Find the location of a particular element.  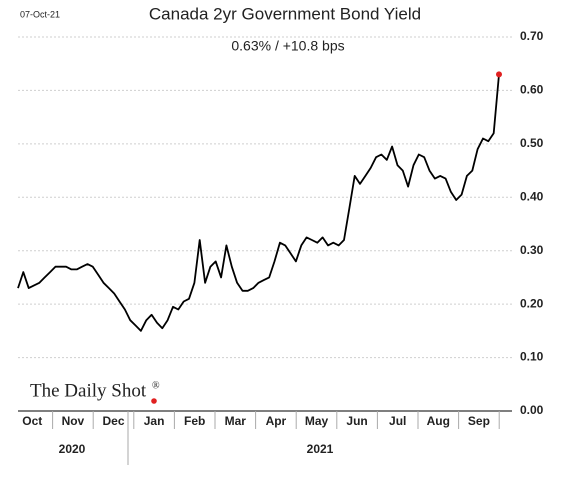

x-tick-label: Jun is located at coordinates (356, 421).